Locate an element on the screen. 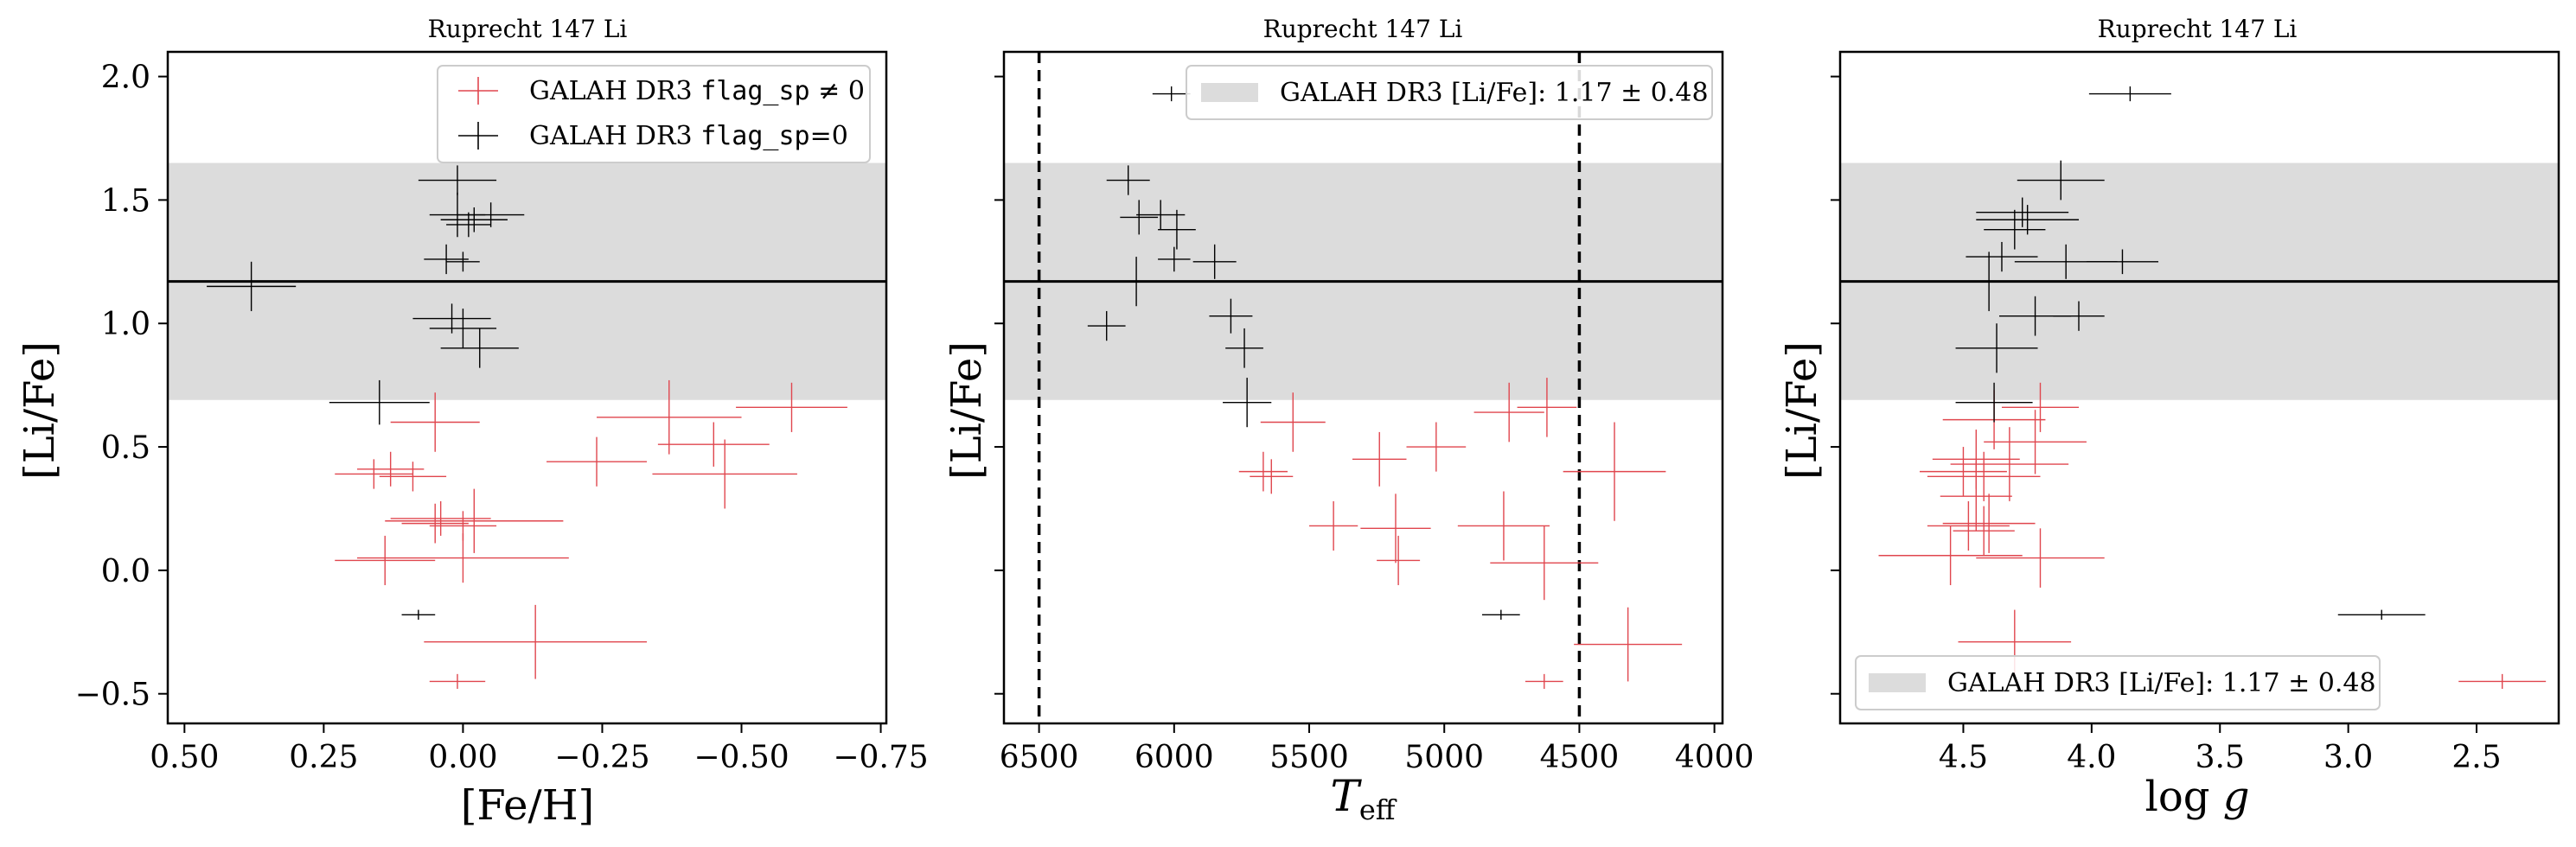 This screenshot has height=847, width=2576. x-tick-label: 0.50 is located at coordinates (185, 757).